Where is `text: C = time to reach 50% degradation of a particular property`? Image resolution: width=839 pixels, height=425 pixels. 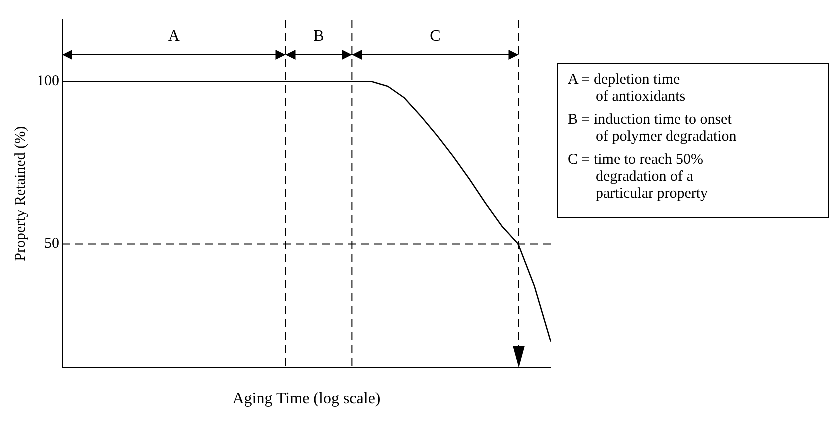 text: C = time to reach 50% degradation of a particular property is located at coordinates (639, 177).